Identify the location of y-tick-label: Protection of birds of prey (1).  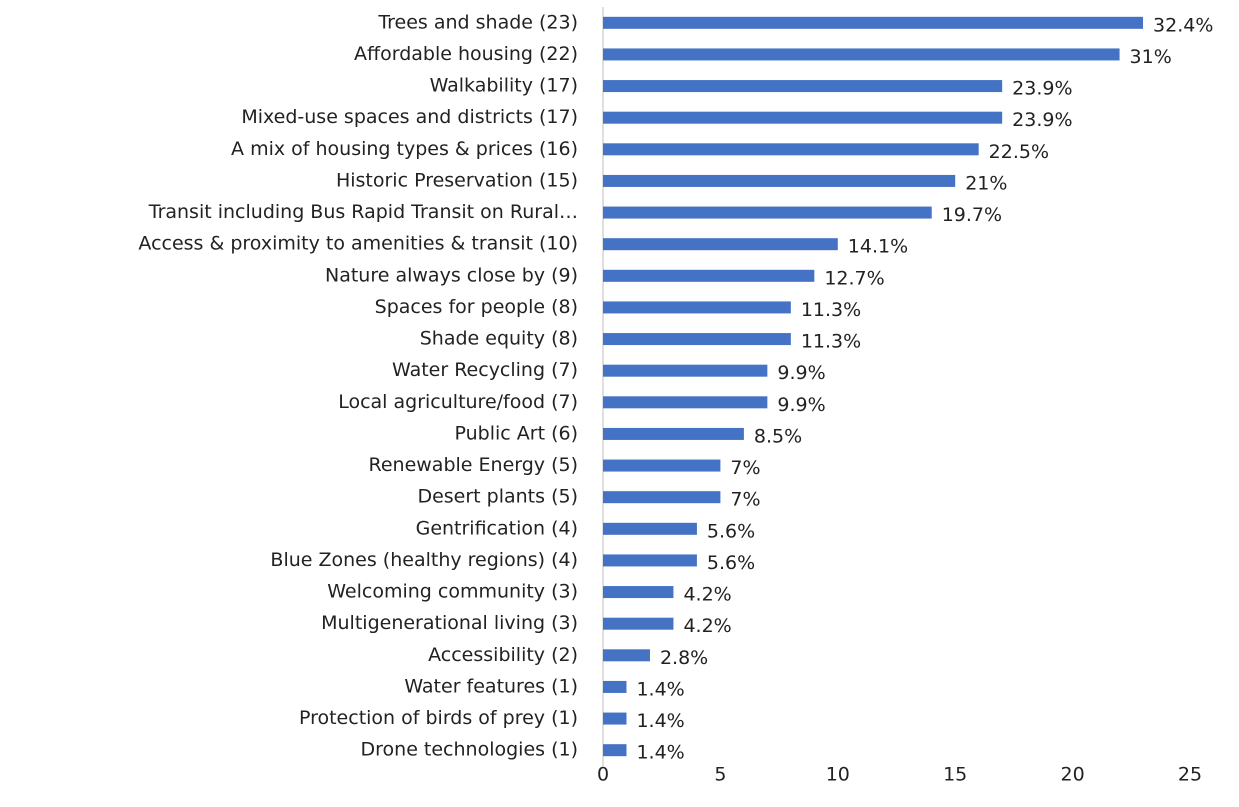
(438, 718).